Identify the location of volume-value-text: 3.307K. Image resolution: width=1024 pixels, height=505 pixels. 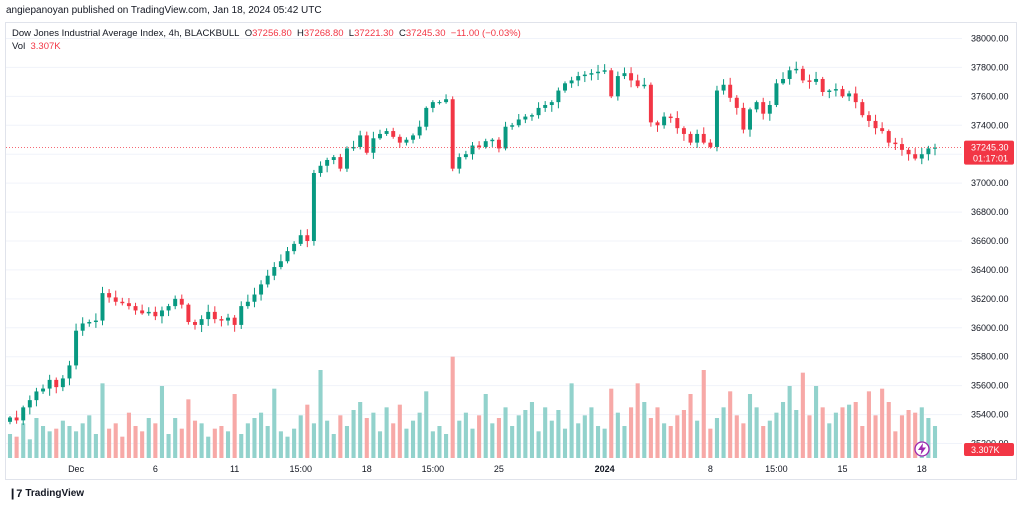
(985, 450).